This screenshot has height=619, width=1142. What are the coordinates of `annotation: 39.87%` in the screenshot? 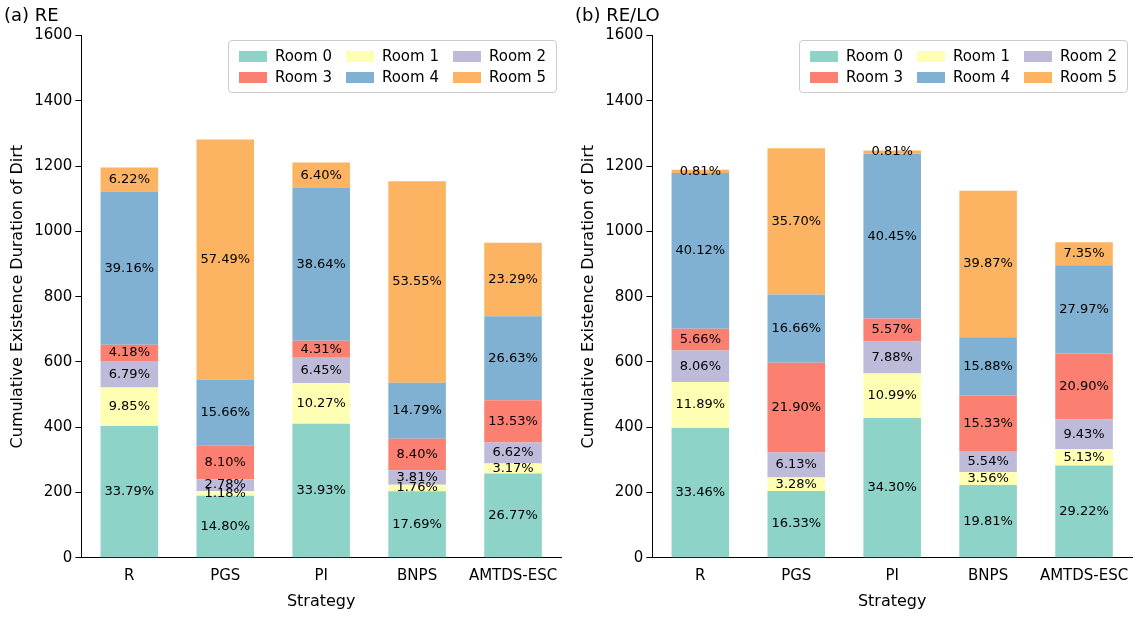 It's located at (988, 263).